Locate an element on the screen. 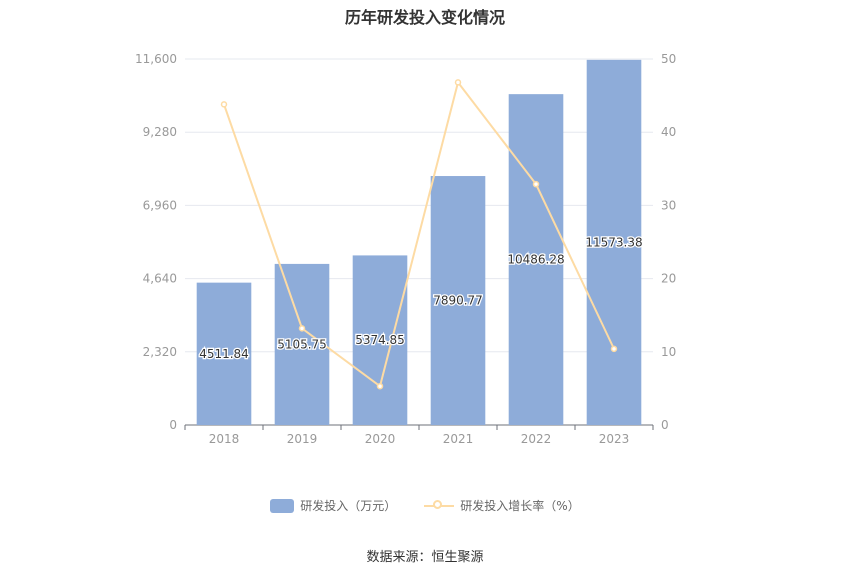 The width and height of the screenshot is (850, 575). y-left-tick-label: 6,960 is located at coordinates (160, 205).